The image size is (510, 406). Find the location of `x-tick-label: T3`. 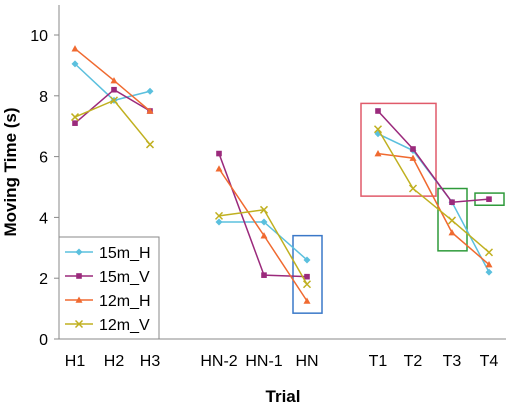

x-tick-label: T3 is located at coordinates (452, 361).